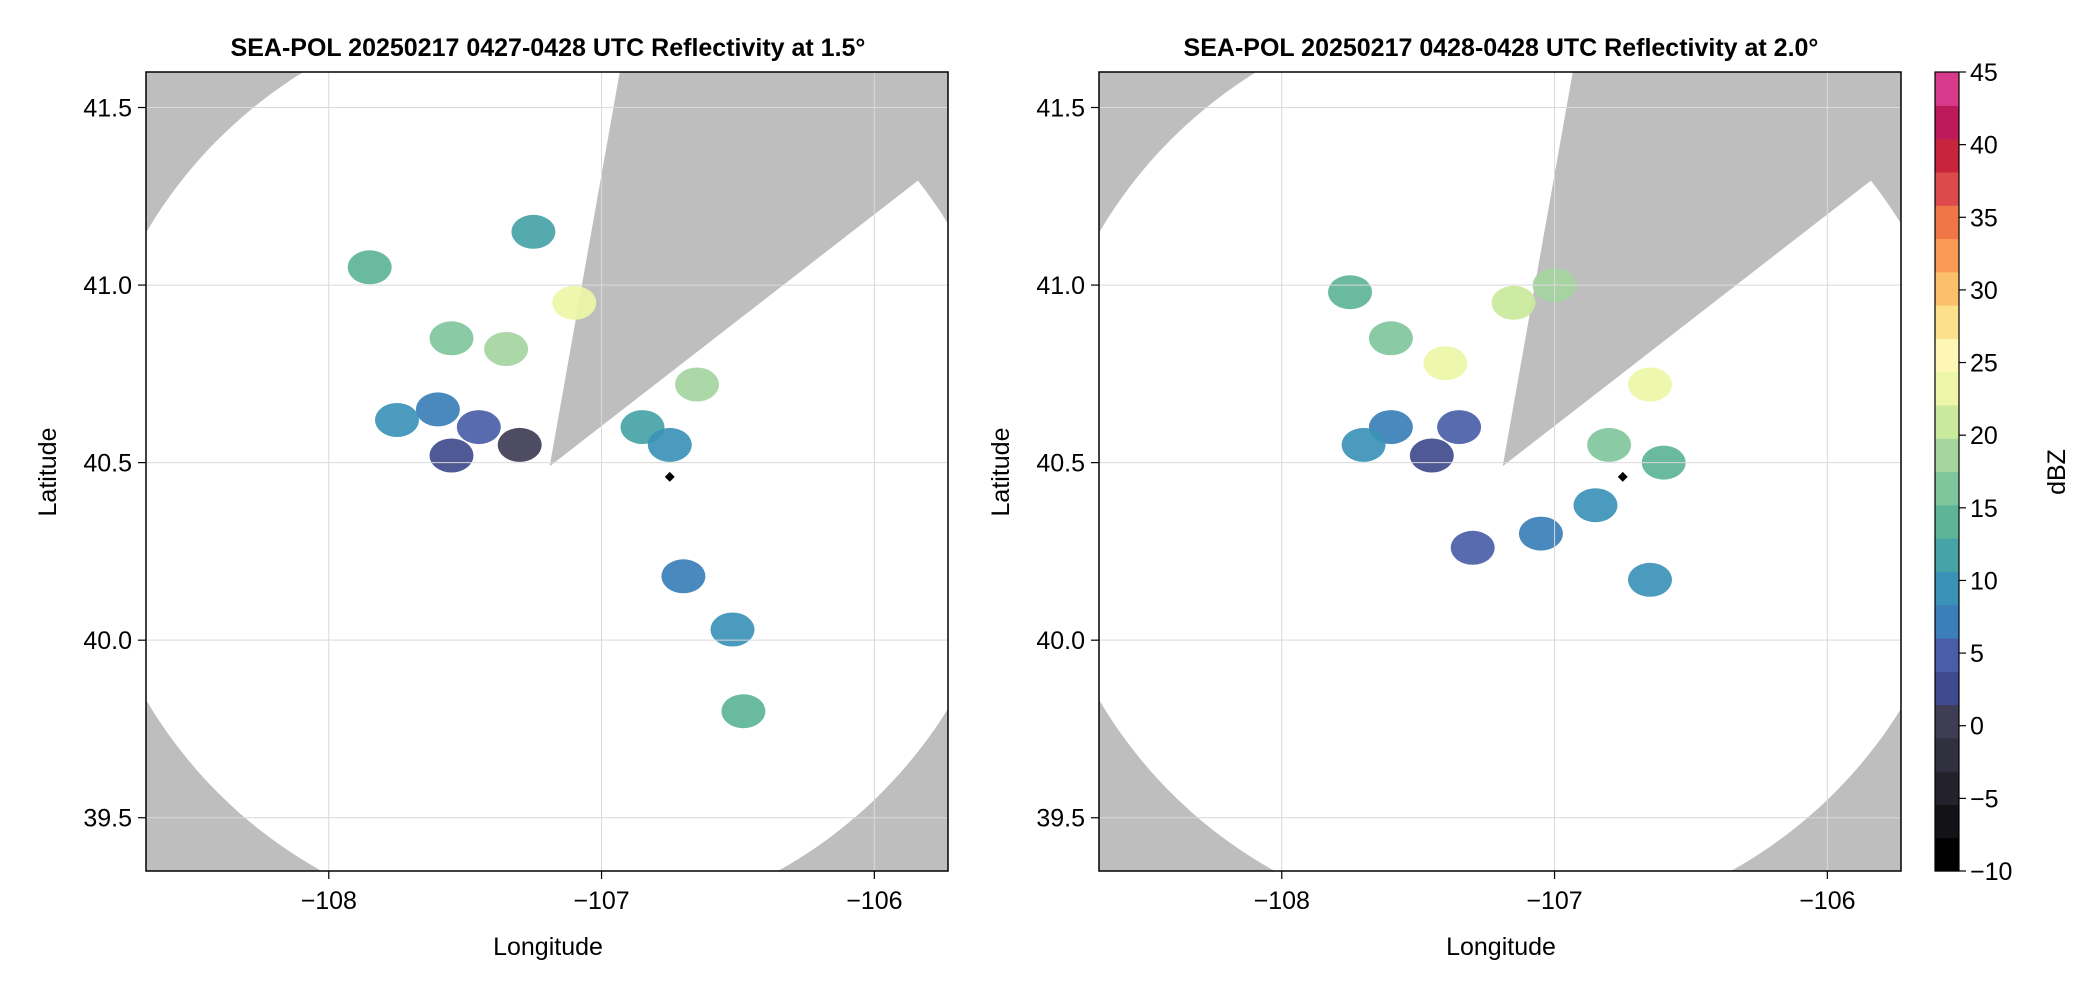 The width and height of the screenshot is (2096, 990). I want to click on colorbar-tick-label: 25, so click(1984, 364).